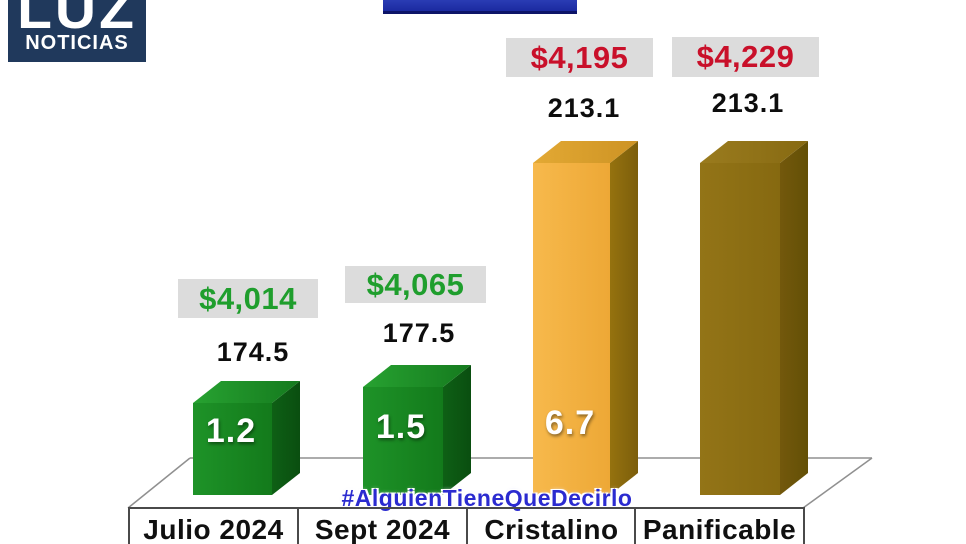  What do you see at coordinates (624, 318) in the screenshot?
I see `bar-cristalino-side` at bounding box center [624, 318].